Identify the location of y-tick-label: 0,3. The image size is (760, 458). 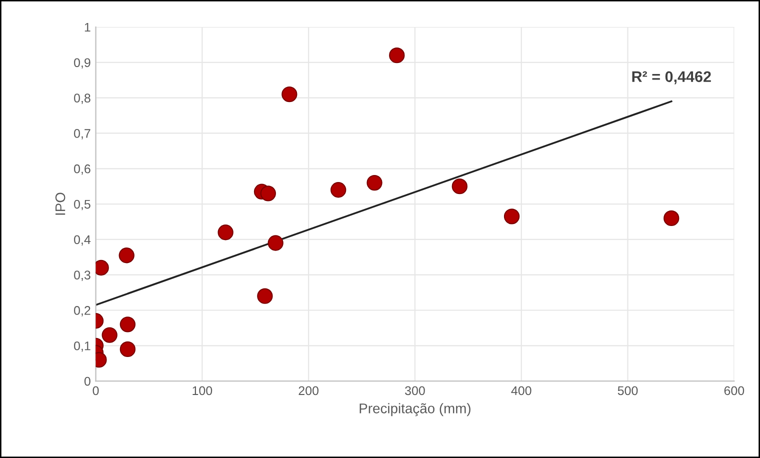
(82, 275).